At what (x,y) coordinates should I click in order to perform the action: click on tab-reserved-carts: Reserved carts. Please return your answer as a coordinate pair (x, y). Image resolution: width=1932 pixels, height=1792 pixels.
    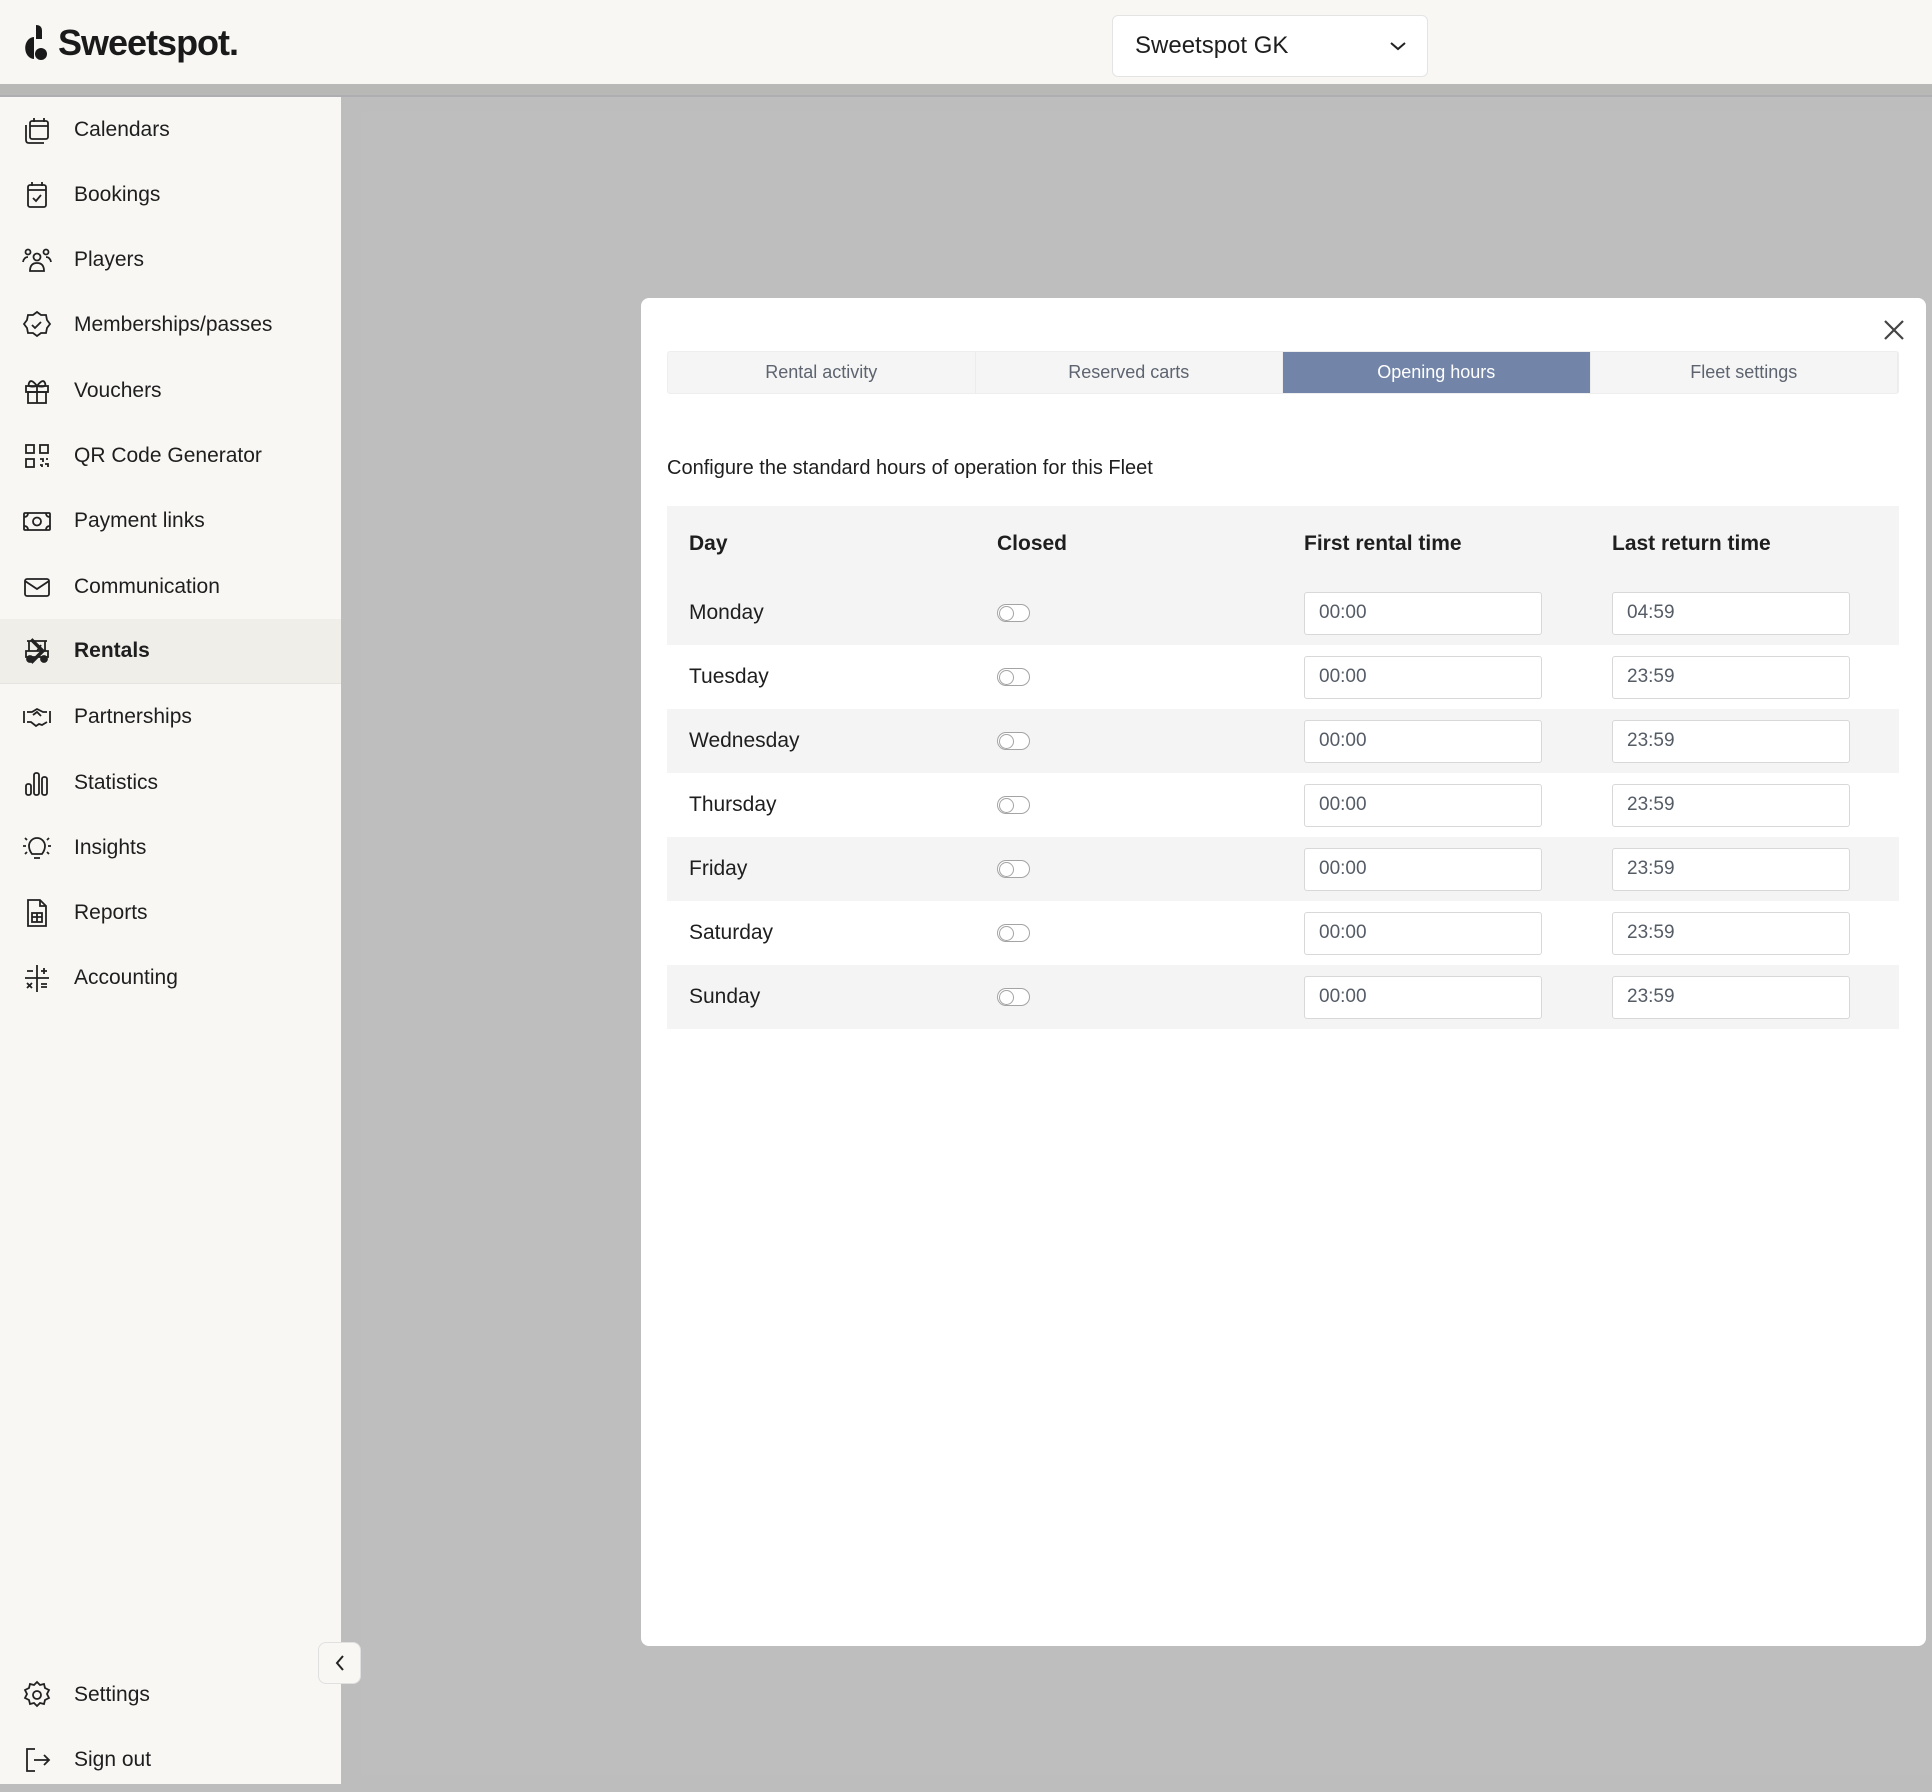
    Looking at the image, I should click on (1129, 372).